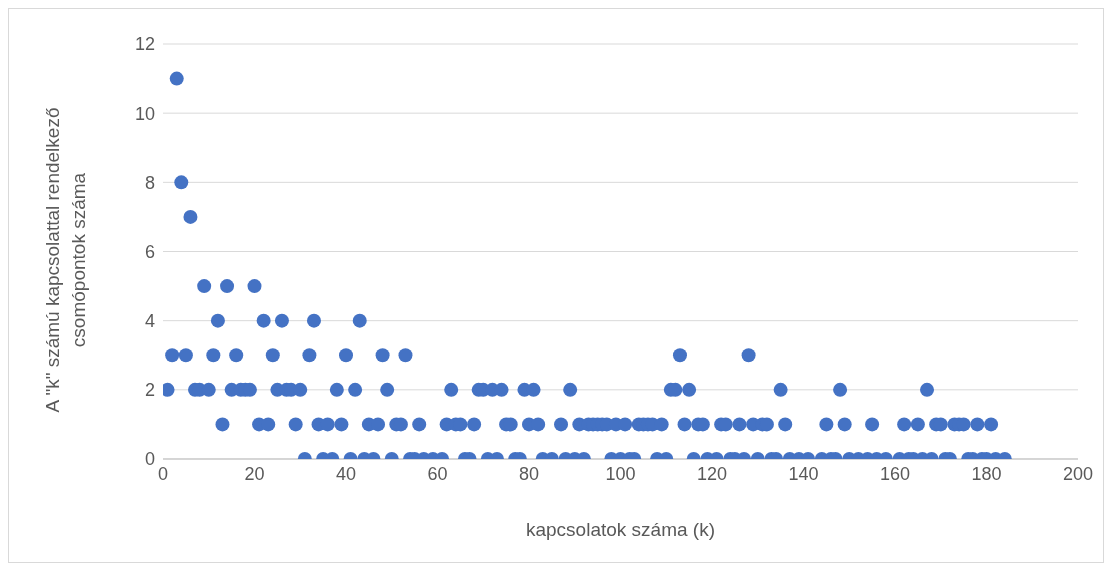 This screenshot has height=571, width=1112. What do you see at coordinates (163, 473) in the screenshot?
I see `x-tick-label: 0` at bounding box center [163, 473].